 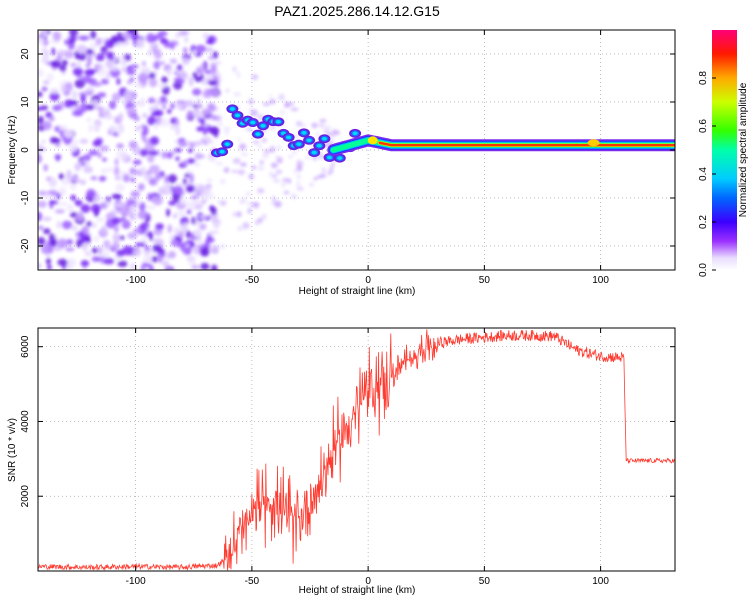 What do you see at coordinates (743, 149) in the screenshot?
I see `colorbar-label: Normalized spectral amplitude` at bounding box center [743, 149].